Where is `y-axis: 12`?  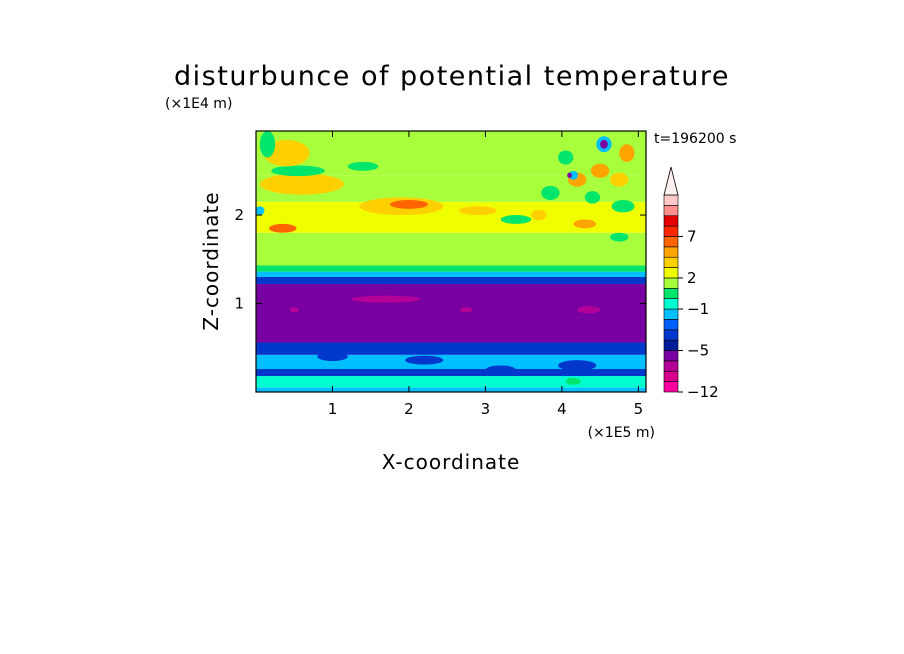
y-axis: 12 is located at coordinates (440, 259).